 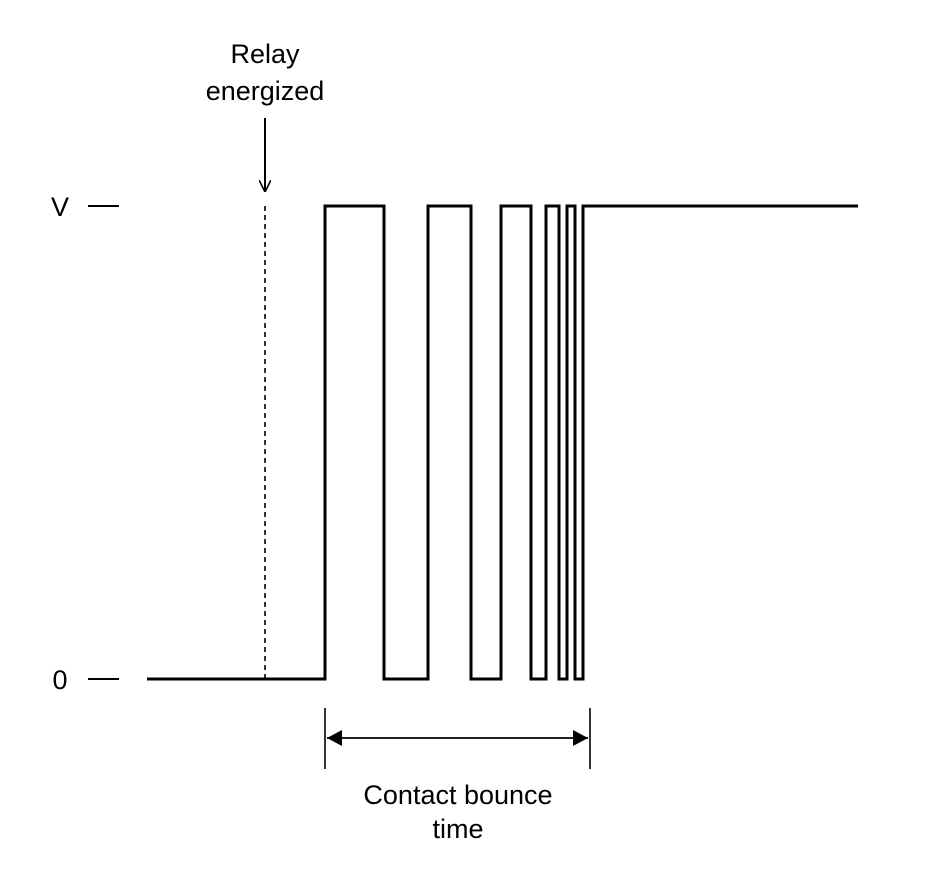 I want to click on relay-energized-label-line1: Relay, so click(x=265, y=54).